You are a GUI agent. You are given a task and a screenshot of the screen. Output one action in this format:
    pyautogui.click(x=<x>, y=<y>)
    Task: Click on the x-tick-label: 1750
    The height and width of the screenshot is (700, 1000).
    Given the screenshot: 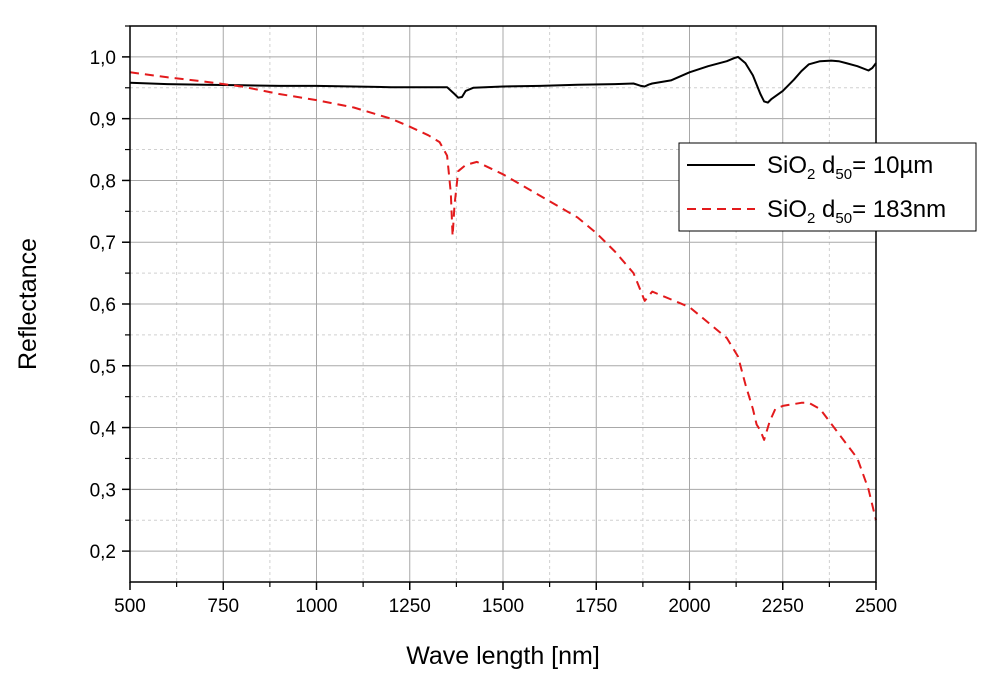 What is the action you would take?
    pyautogui.click(x=596, y=606)
    